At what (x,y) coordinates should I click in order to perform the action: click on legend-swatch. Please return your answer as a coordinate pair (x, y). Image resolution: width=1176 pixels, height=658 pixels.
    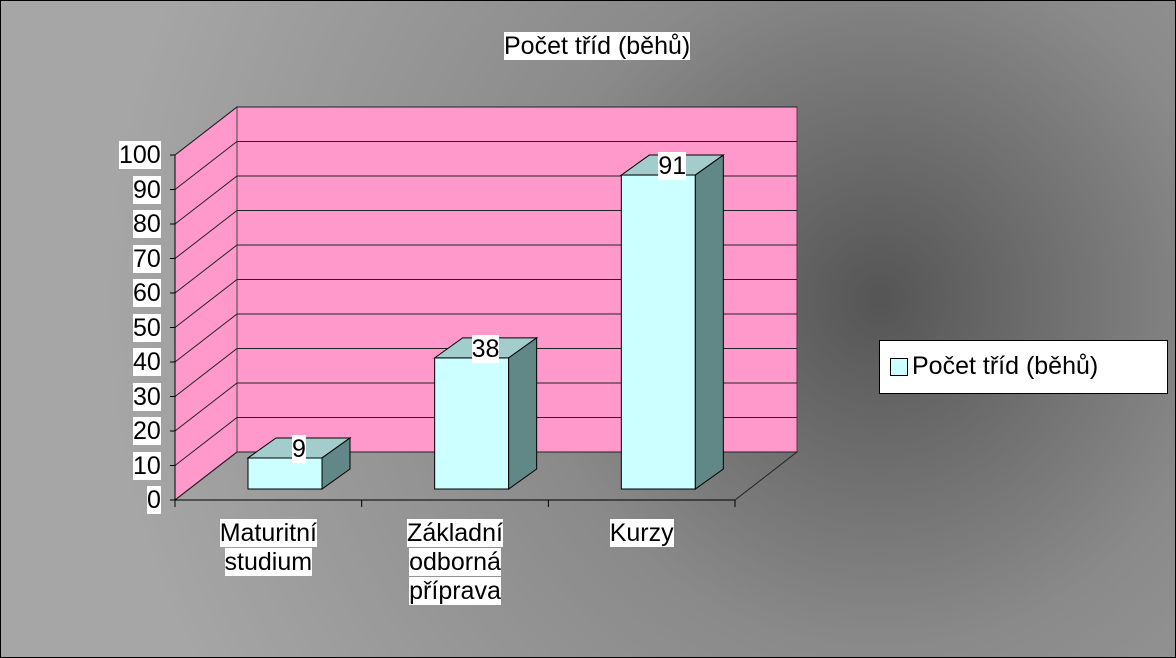
    Looking at the image, I should click on (899, 367).